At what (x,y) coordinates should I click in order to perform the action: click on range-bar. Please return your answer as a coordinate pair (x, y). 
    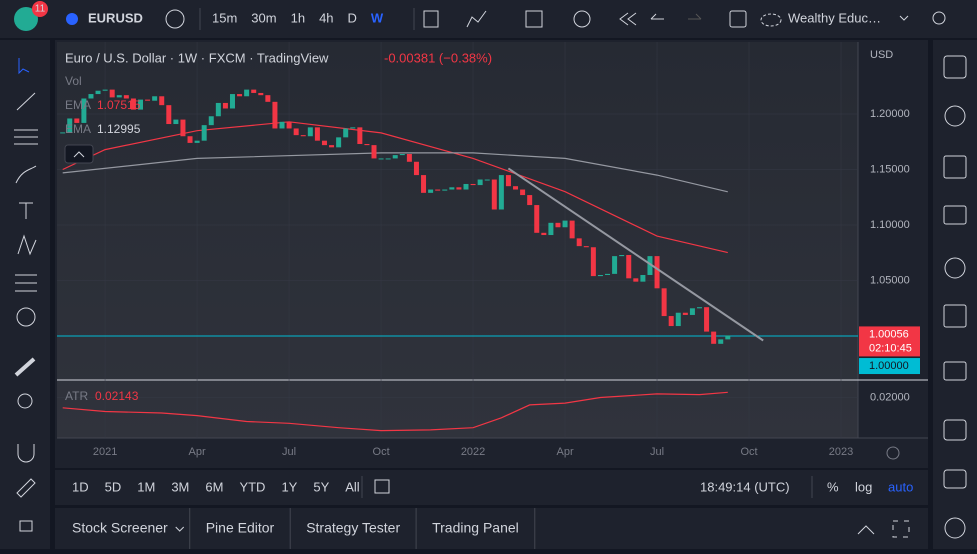
    Looking at the image, I should click on (491, 487).